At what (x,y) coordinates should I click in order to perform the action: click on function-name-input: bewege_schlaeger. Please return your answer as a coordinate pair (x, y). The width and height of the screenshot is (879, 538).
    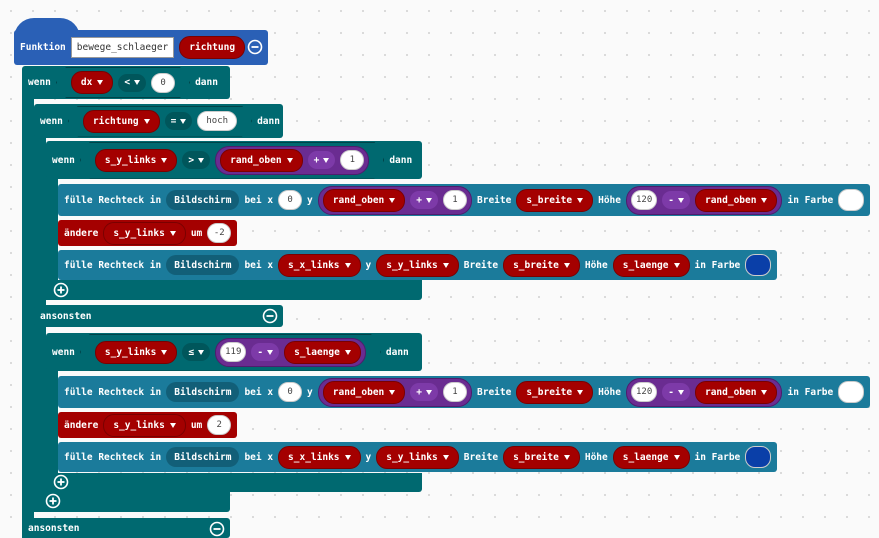
    Looking at the image, I should click on (122, 47).